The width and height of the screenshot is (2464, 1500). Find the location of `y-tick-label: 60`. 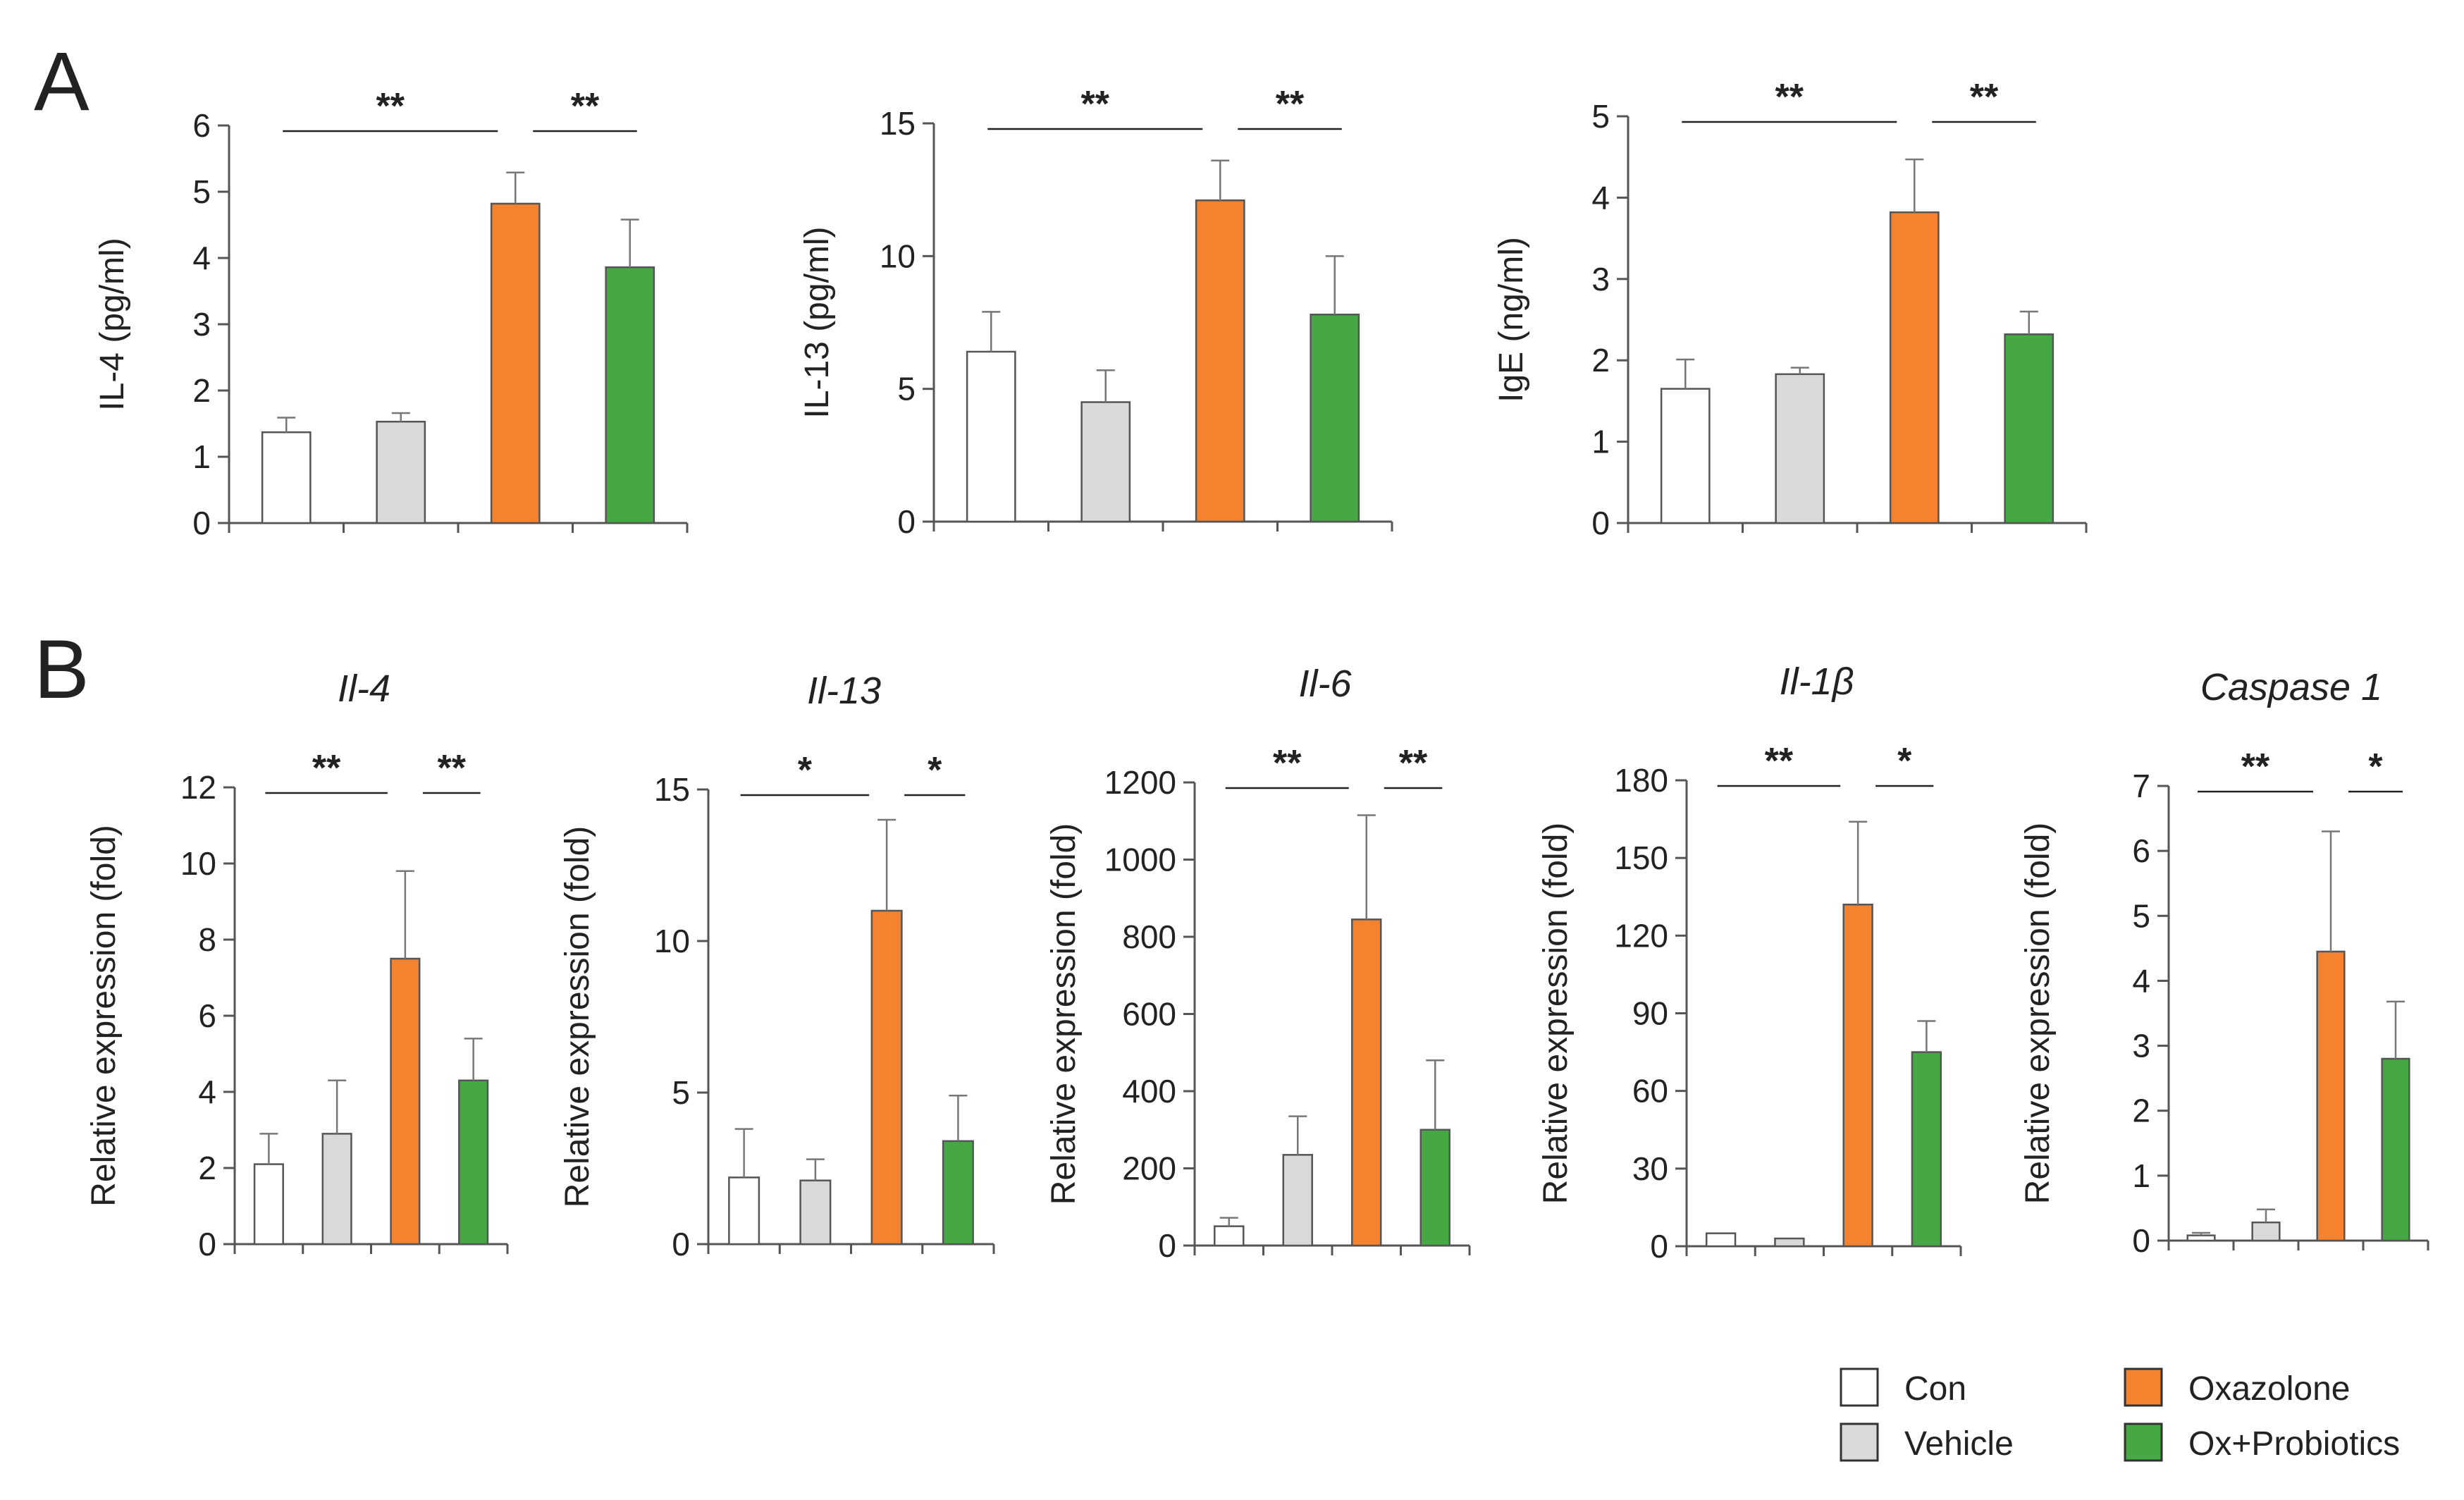

y-tick-label: 60 is located at coordinates (1650, 1091).